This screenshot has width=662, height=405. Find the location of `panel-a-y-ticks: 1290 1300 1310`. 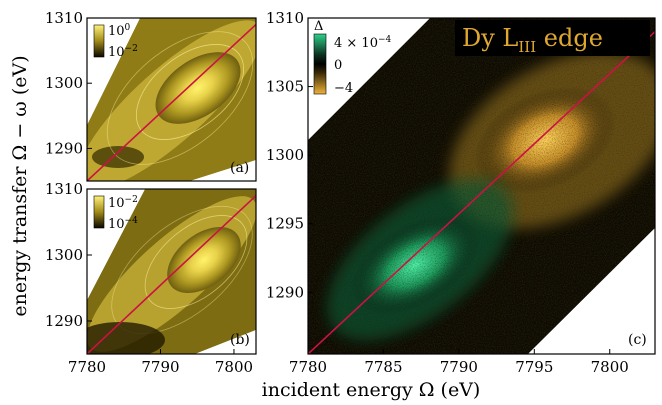

panel-a-y-ticks: 1290 1300 1310 is located at coordinates (68, 83).